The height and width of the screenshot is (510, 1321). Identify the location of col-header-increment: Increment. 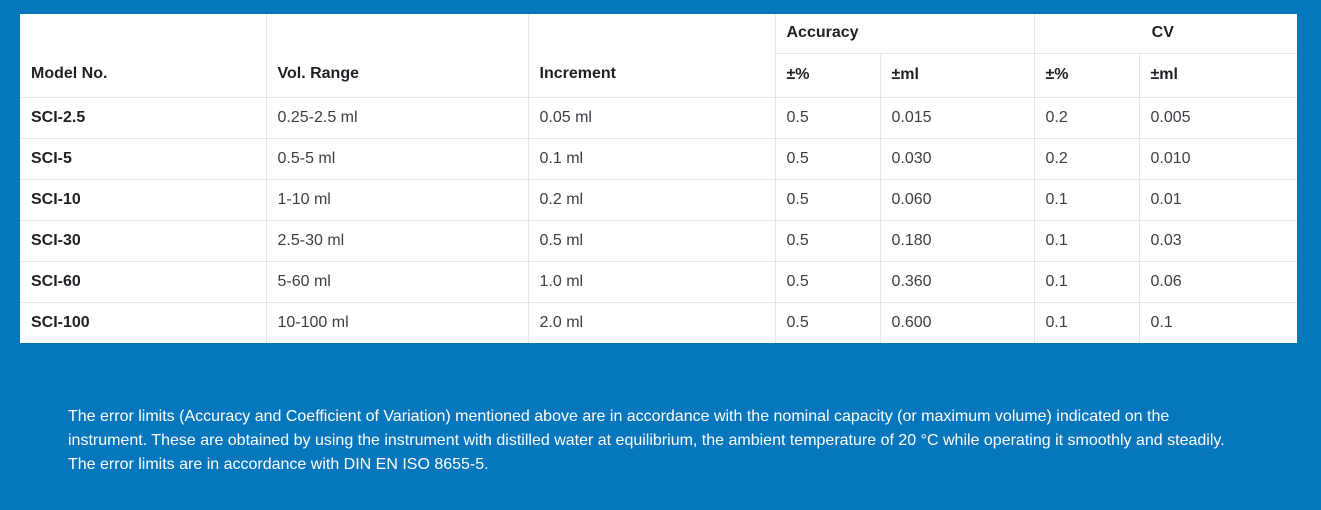
(652, 56).